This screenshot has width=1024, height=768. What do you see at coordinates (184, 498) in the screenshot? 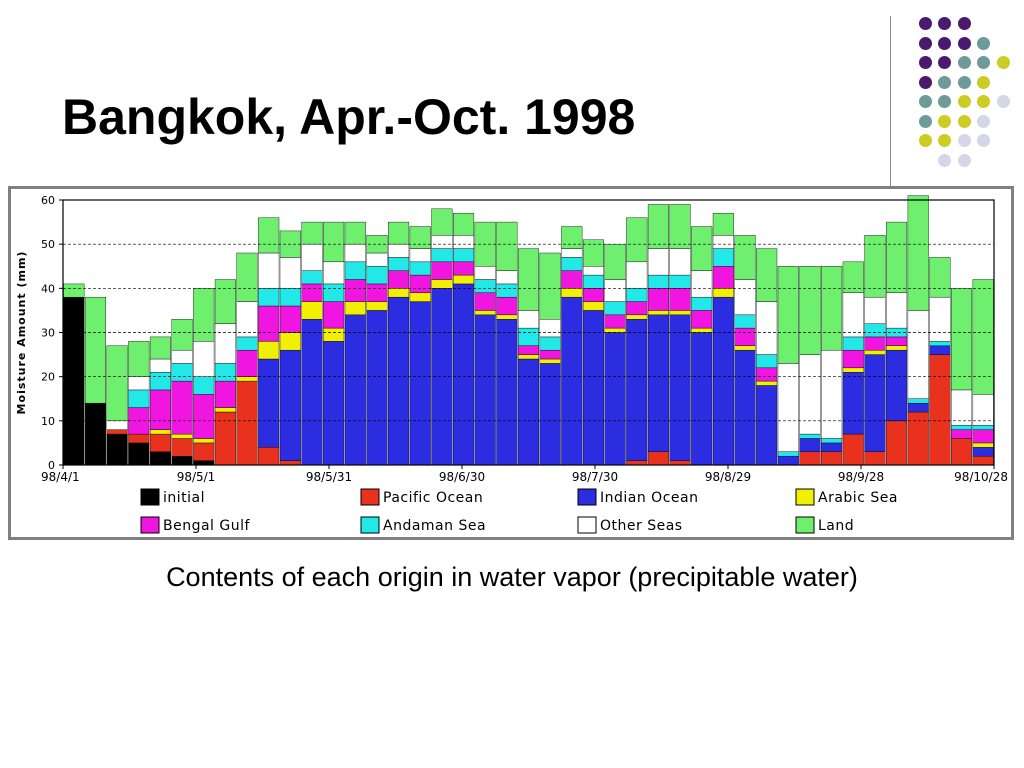
I see `legend-label: initial` at bounding box center [184, 498].